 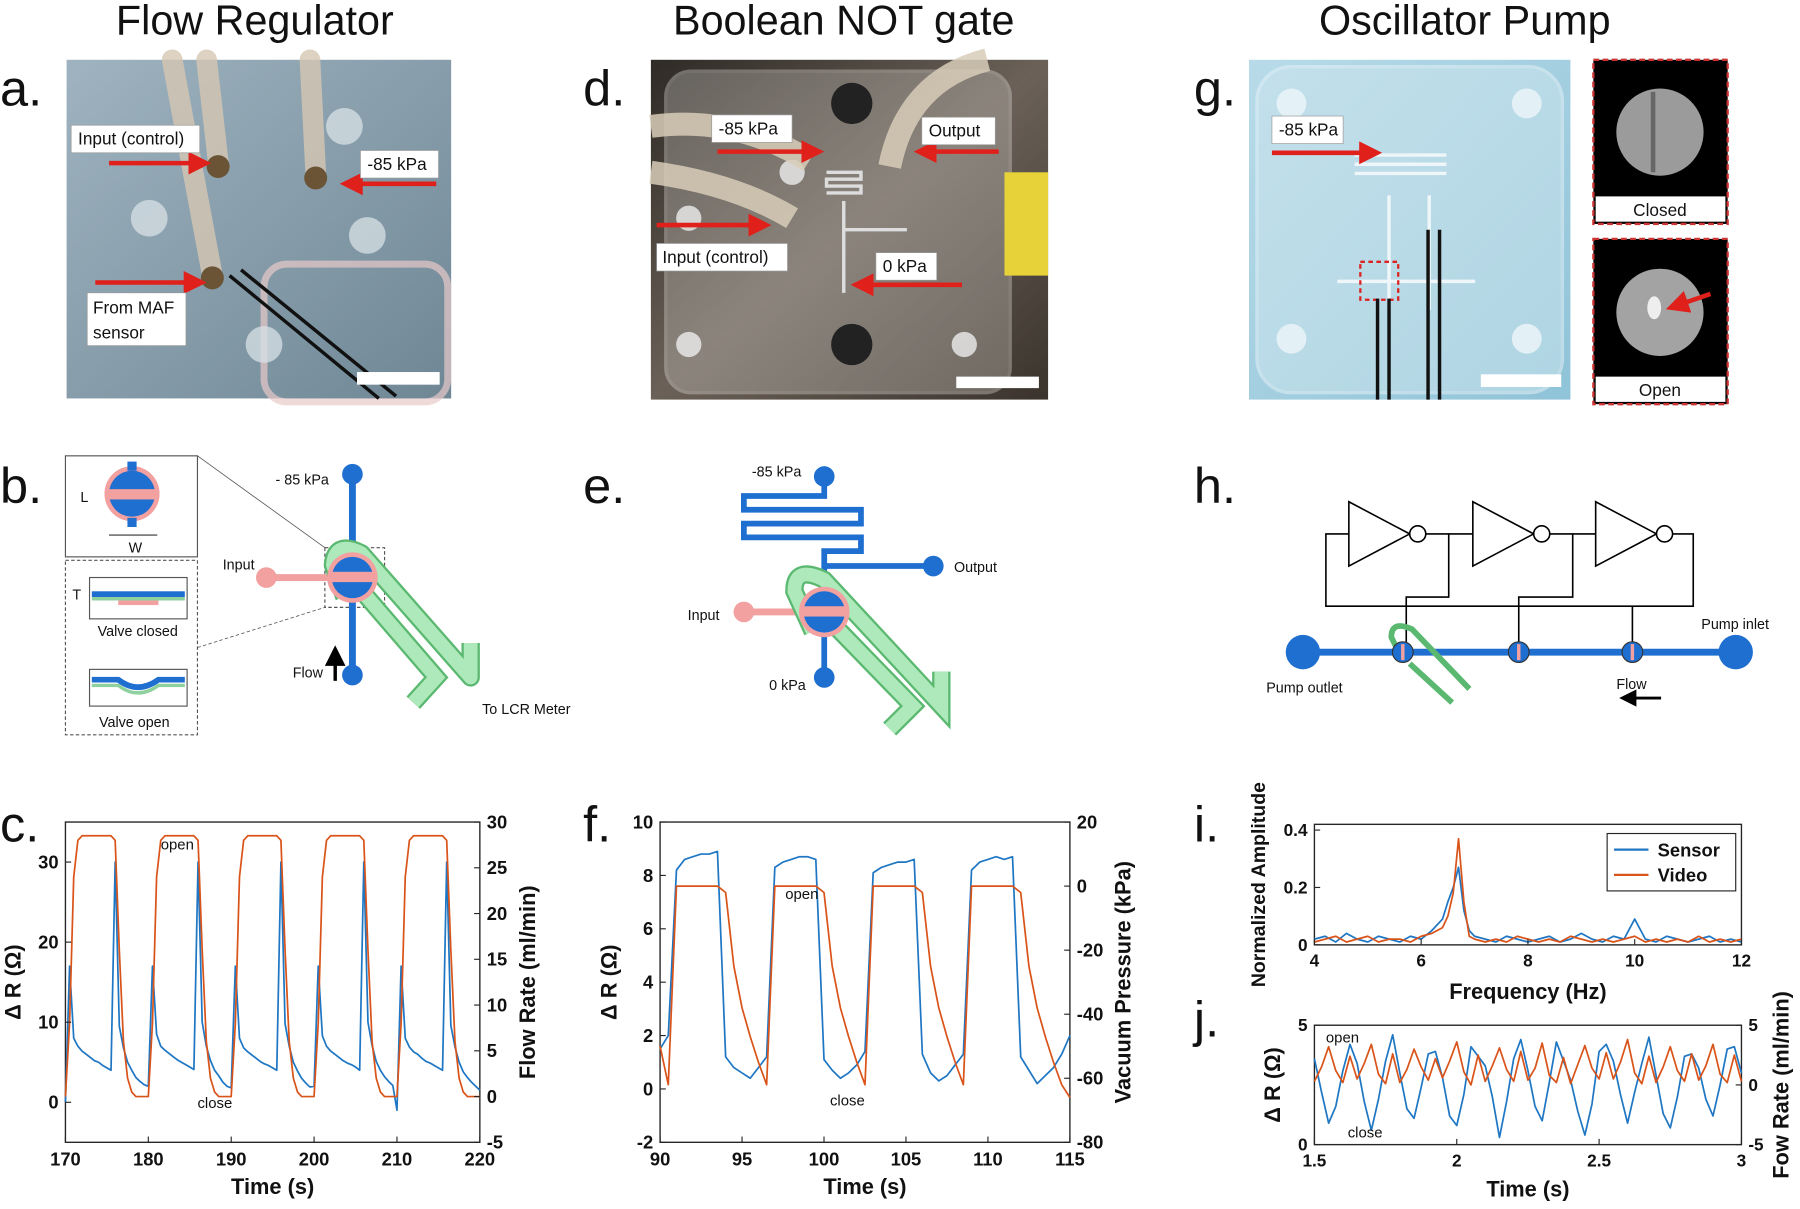 What do you see at coordinates (1272, 1085) in the screenshot?
I see `y-axis-label: Δ R (Ω)` at bounding box center [1272, 1085].